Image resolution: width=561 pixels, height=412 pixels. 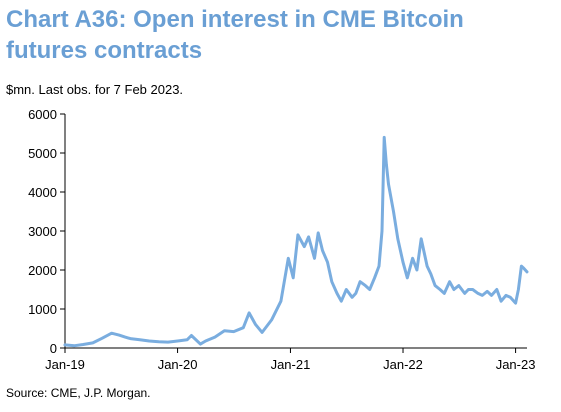 I want to click on source-note: Source: CME, J.P. Morgan., so click(x=78, y=393).